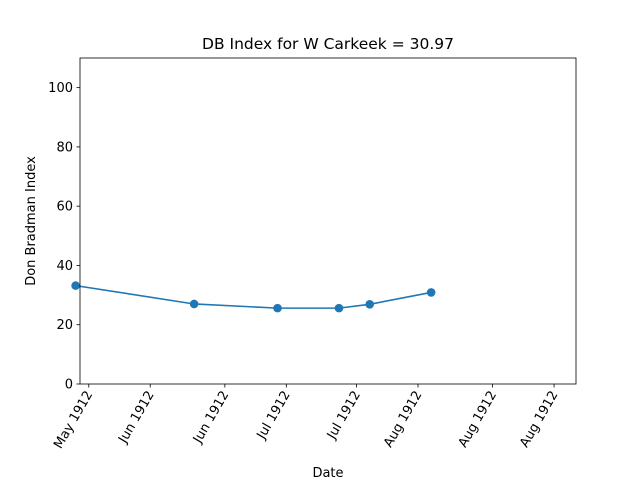 The width and height of the screenshot is (640, 480). I want to click on series-line, so click(253, 296).